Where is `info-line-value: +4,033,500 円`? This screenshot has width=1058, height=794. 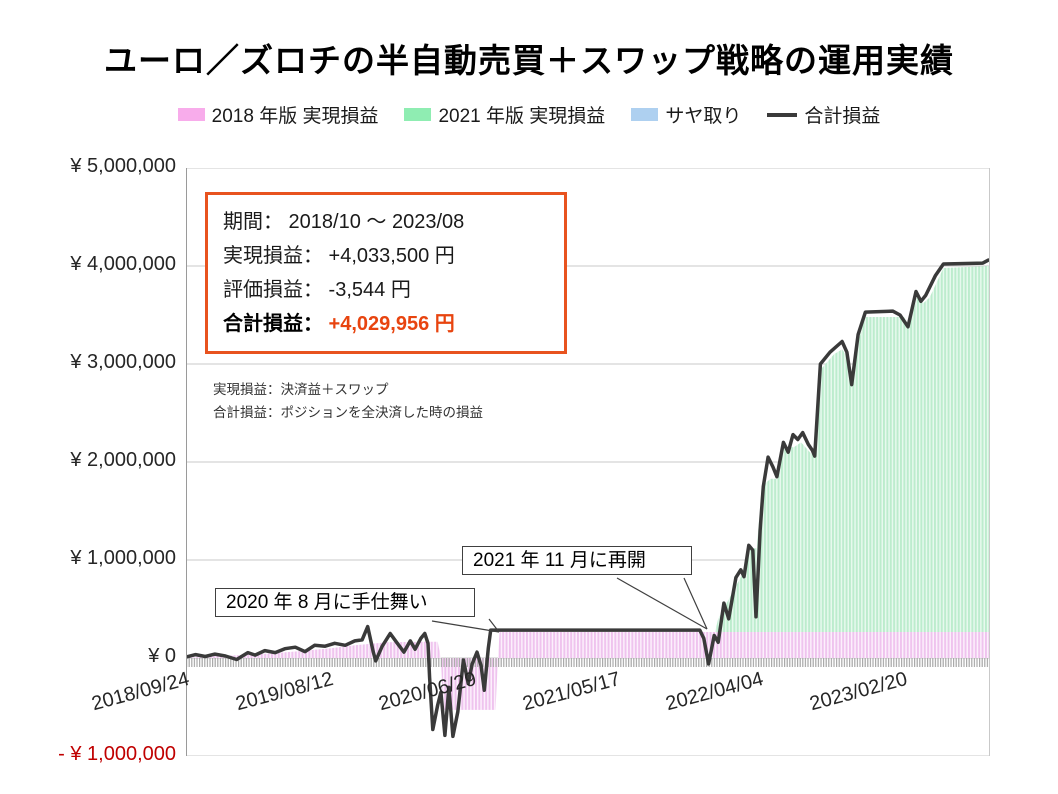
info-line-value: +4,033,500 円 is located at coordinates (389, 256).